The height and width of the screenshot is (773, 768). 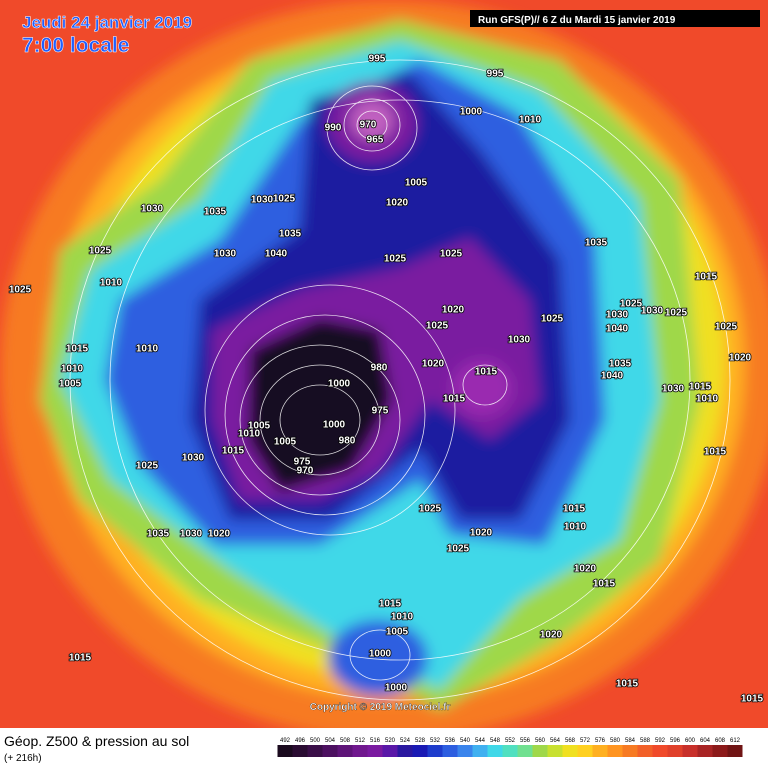 I want to click on legend-level: 556, so click(x=525, y=741).